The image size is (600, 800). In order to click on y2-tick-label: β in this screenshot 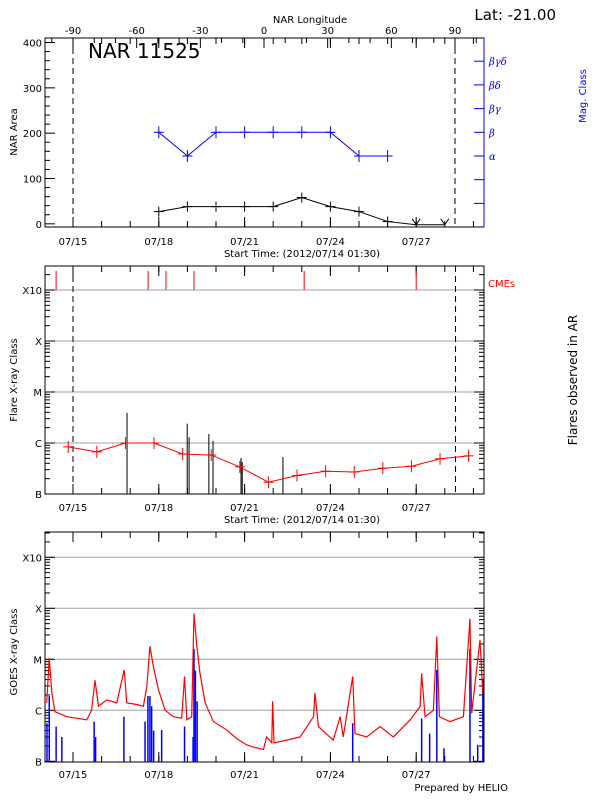, I will do `click(491, 133)`.